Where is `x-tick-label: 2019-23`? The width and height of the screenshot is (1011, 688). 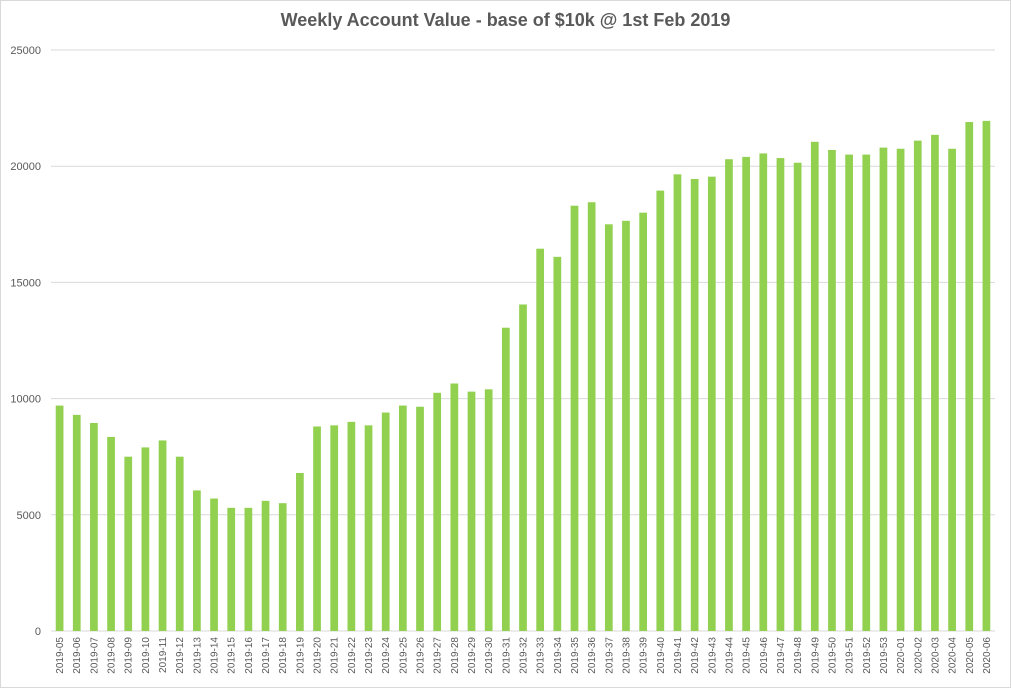
x-tick-label: 2019-23 is located at coordinates (369, 655).